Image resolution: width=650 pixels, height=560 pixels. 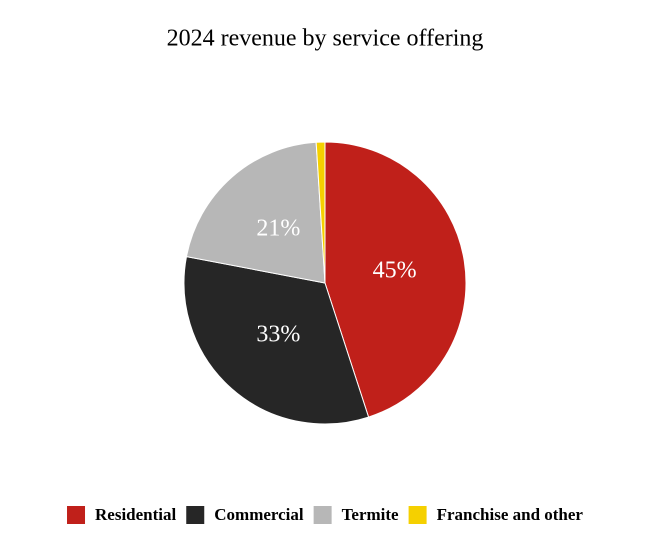 I want to click on data-label: 21%, so click(x=278, y=229).